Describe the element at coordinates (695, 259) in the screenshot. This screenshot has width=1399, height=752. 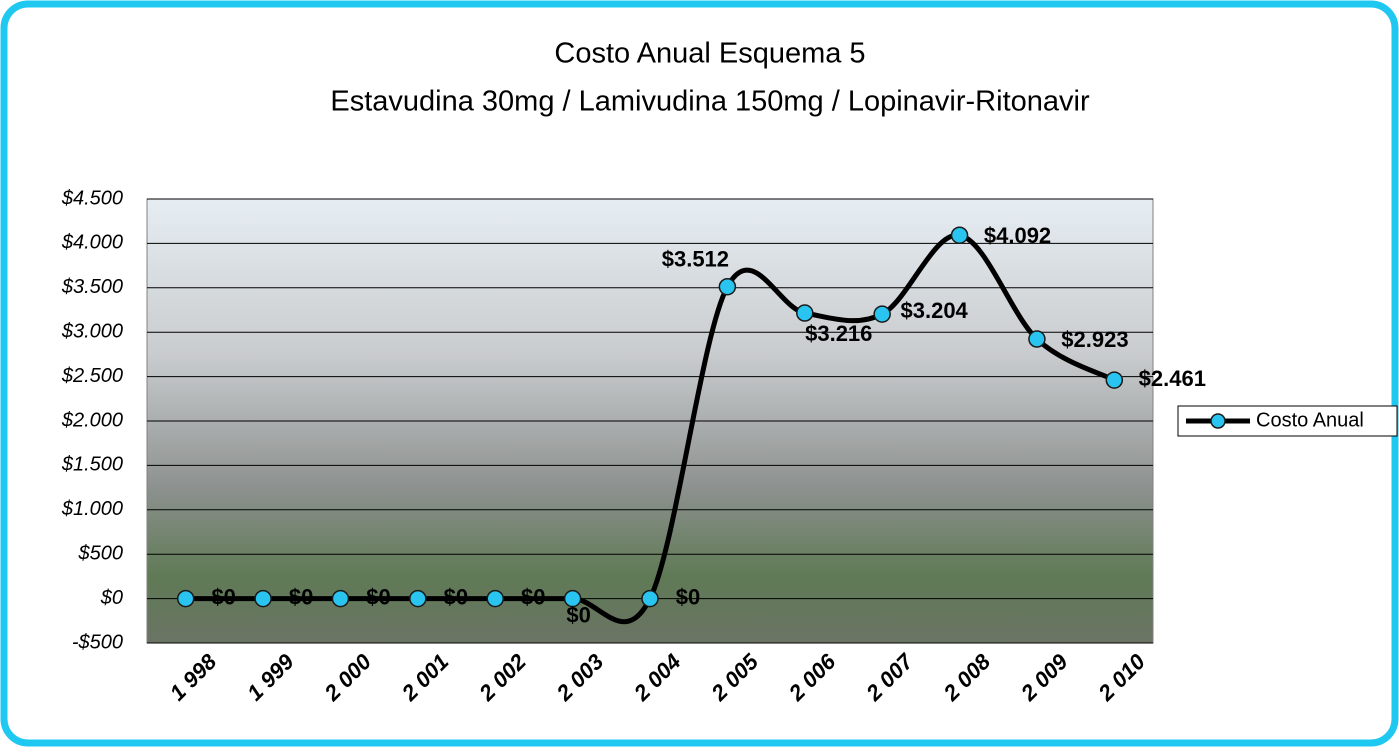
I see `data-label: $3.512` at that location.